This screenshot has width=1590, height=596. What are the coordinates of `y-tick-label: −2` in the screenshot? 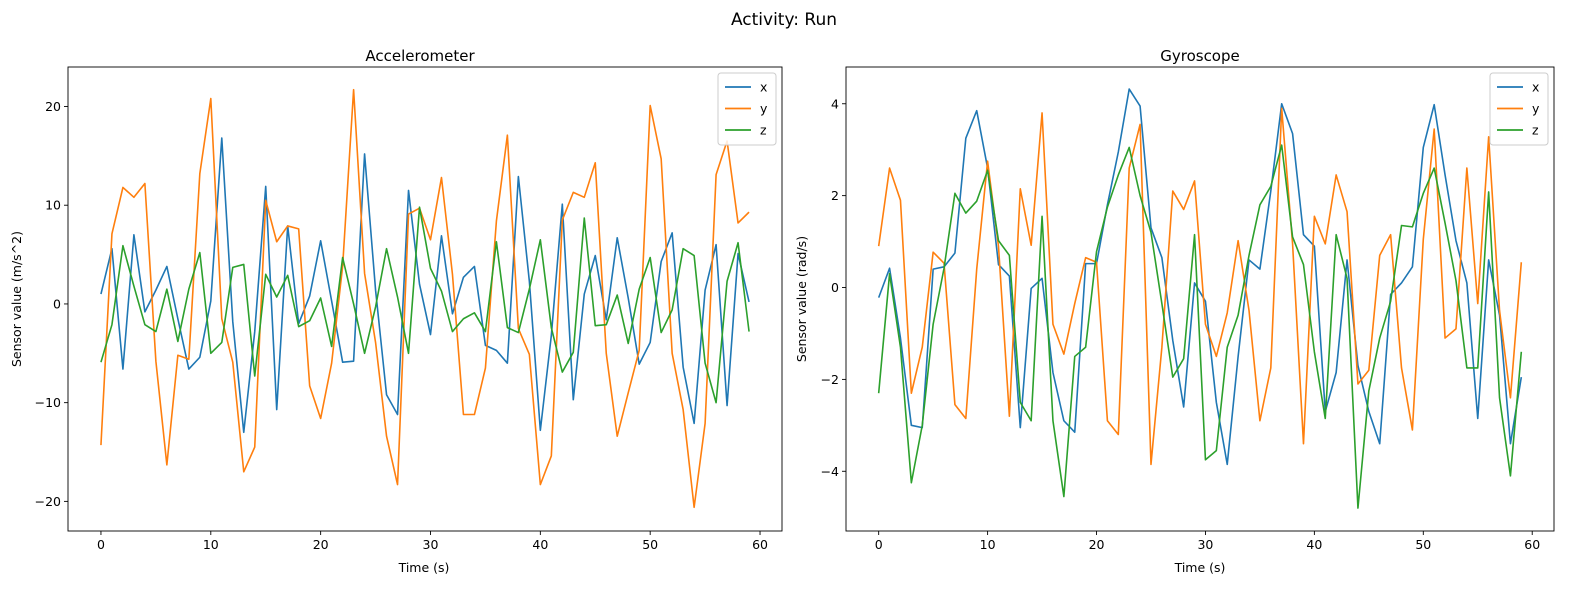 It's located at (830, 379).